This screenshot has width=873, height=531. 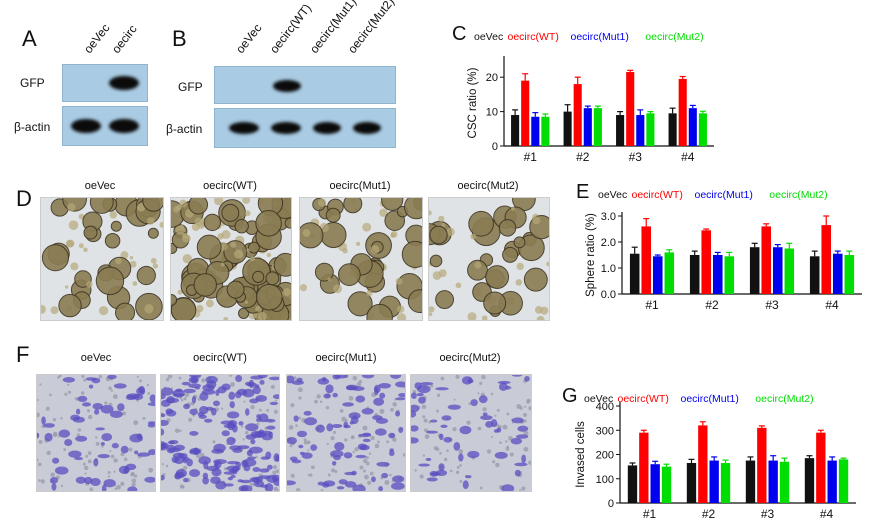 What do you see at coordinates (105, 83) in the screenshot?
I see `panel-a-gfp-blot` at bounding box center [105, 83].